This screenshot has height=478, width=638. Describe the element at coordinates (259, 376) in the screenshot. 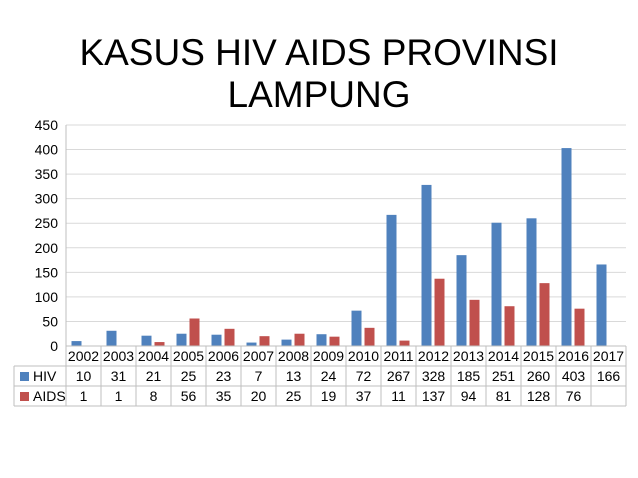

I see `data-label-hiv: 7` at that location.